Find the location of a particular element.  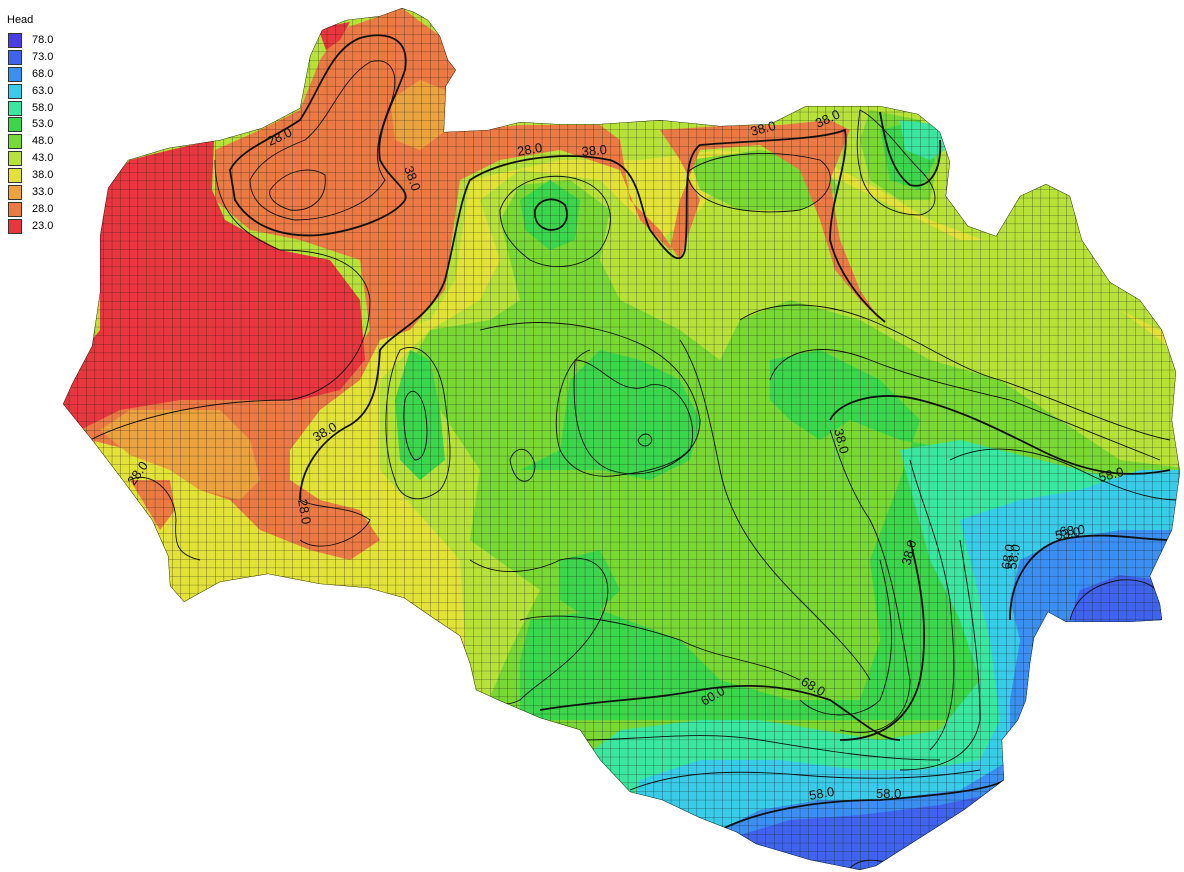

legend-value: 23.0 is located at coordinates (43, 225).